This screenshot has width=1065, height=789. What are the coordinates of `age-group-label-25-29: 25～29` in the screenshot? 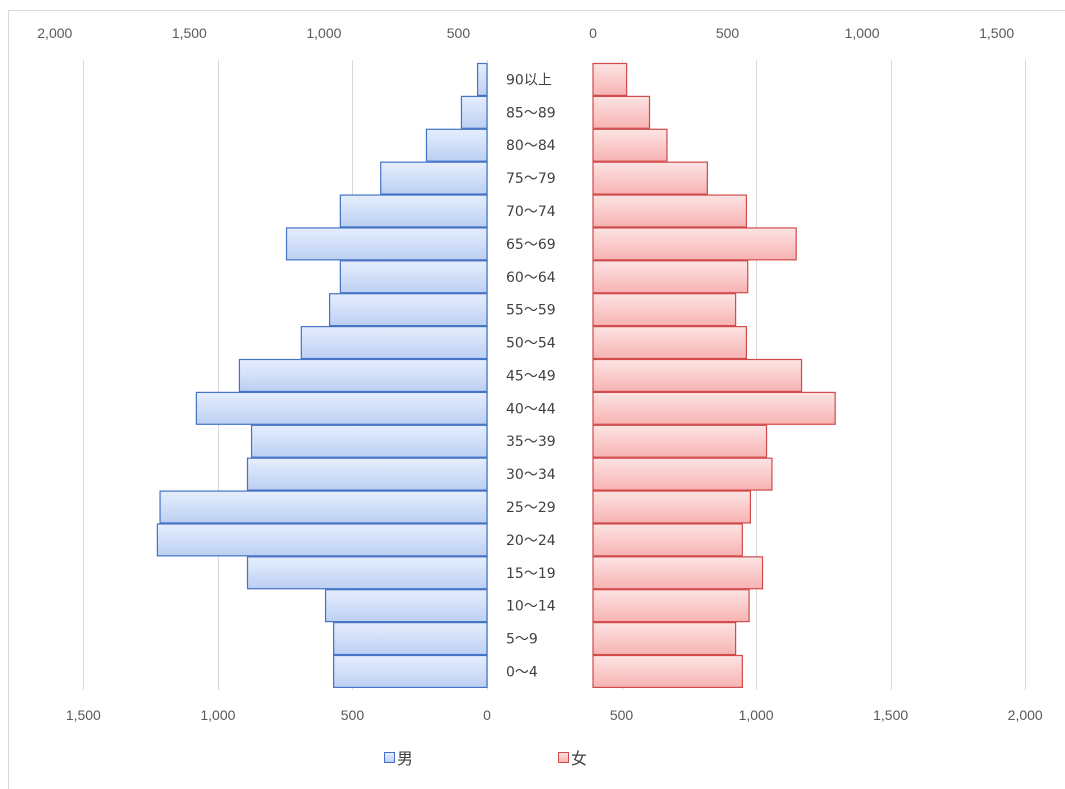 It's located at (531, 508).